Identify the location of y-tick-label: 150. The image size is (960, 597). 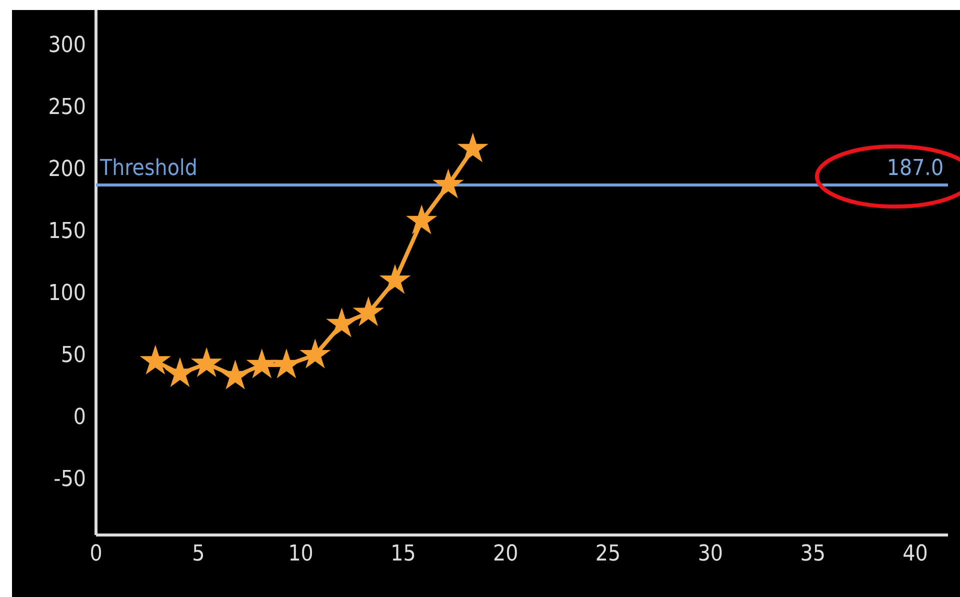
(67, 231).